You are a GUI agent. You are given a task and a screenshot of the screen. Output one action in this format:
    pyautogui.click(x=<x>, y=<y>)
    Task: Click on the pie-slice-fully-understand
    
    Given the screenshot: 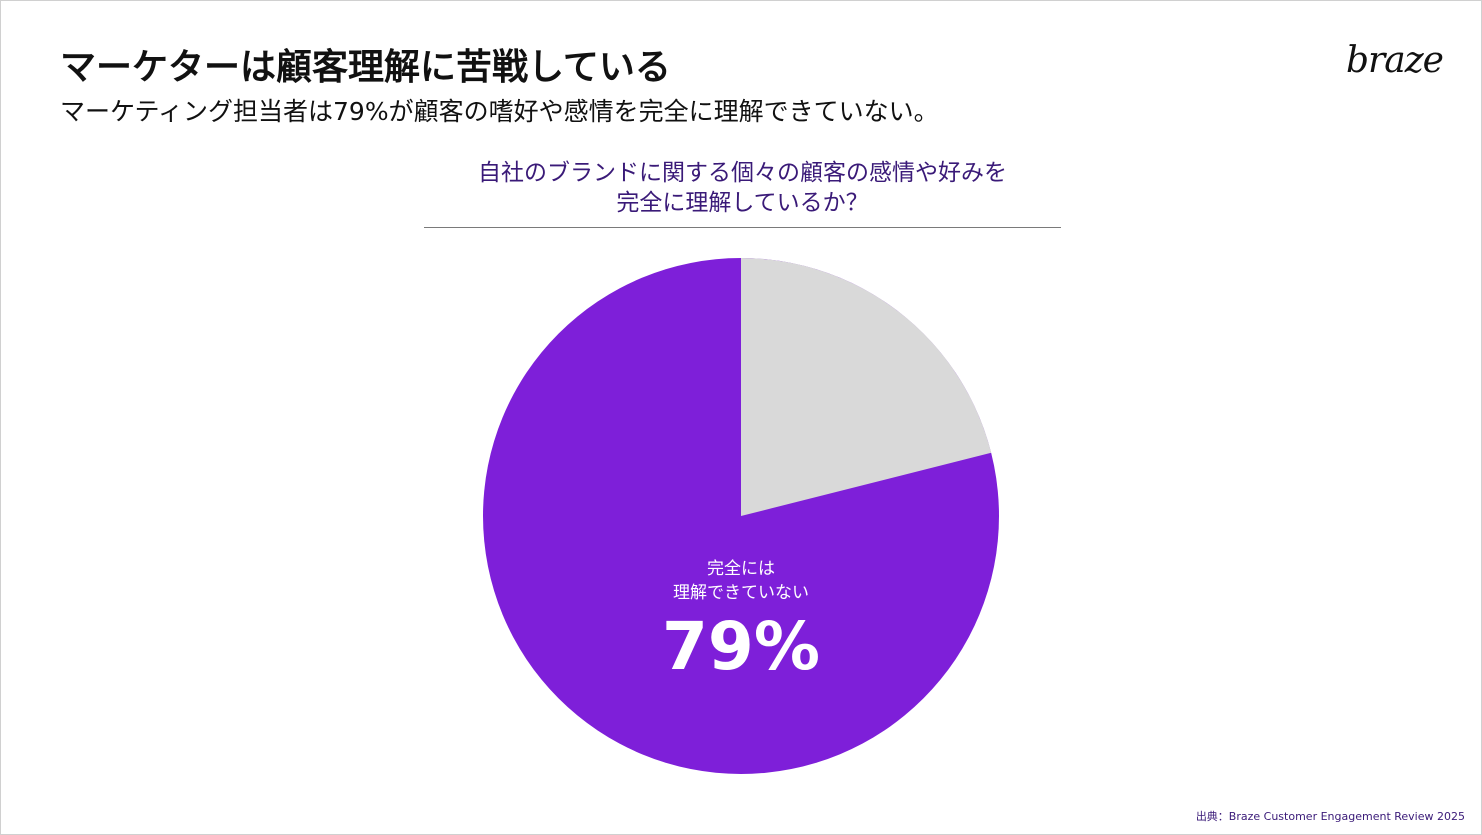 What is the action you would take?
    pyautogui.click(x=866, y=387)
    